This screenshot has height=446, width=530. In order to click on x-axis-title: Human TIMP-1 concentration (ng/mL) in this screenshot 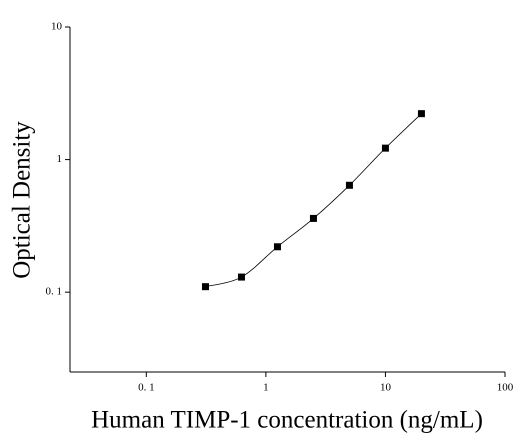, I will do `click(287, 420)`.